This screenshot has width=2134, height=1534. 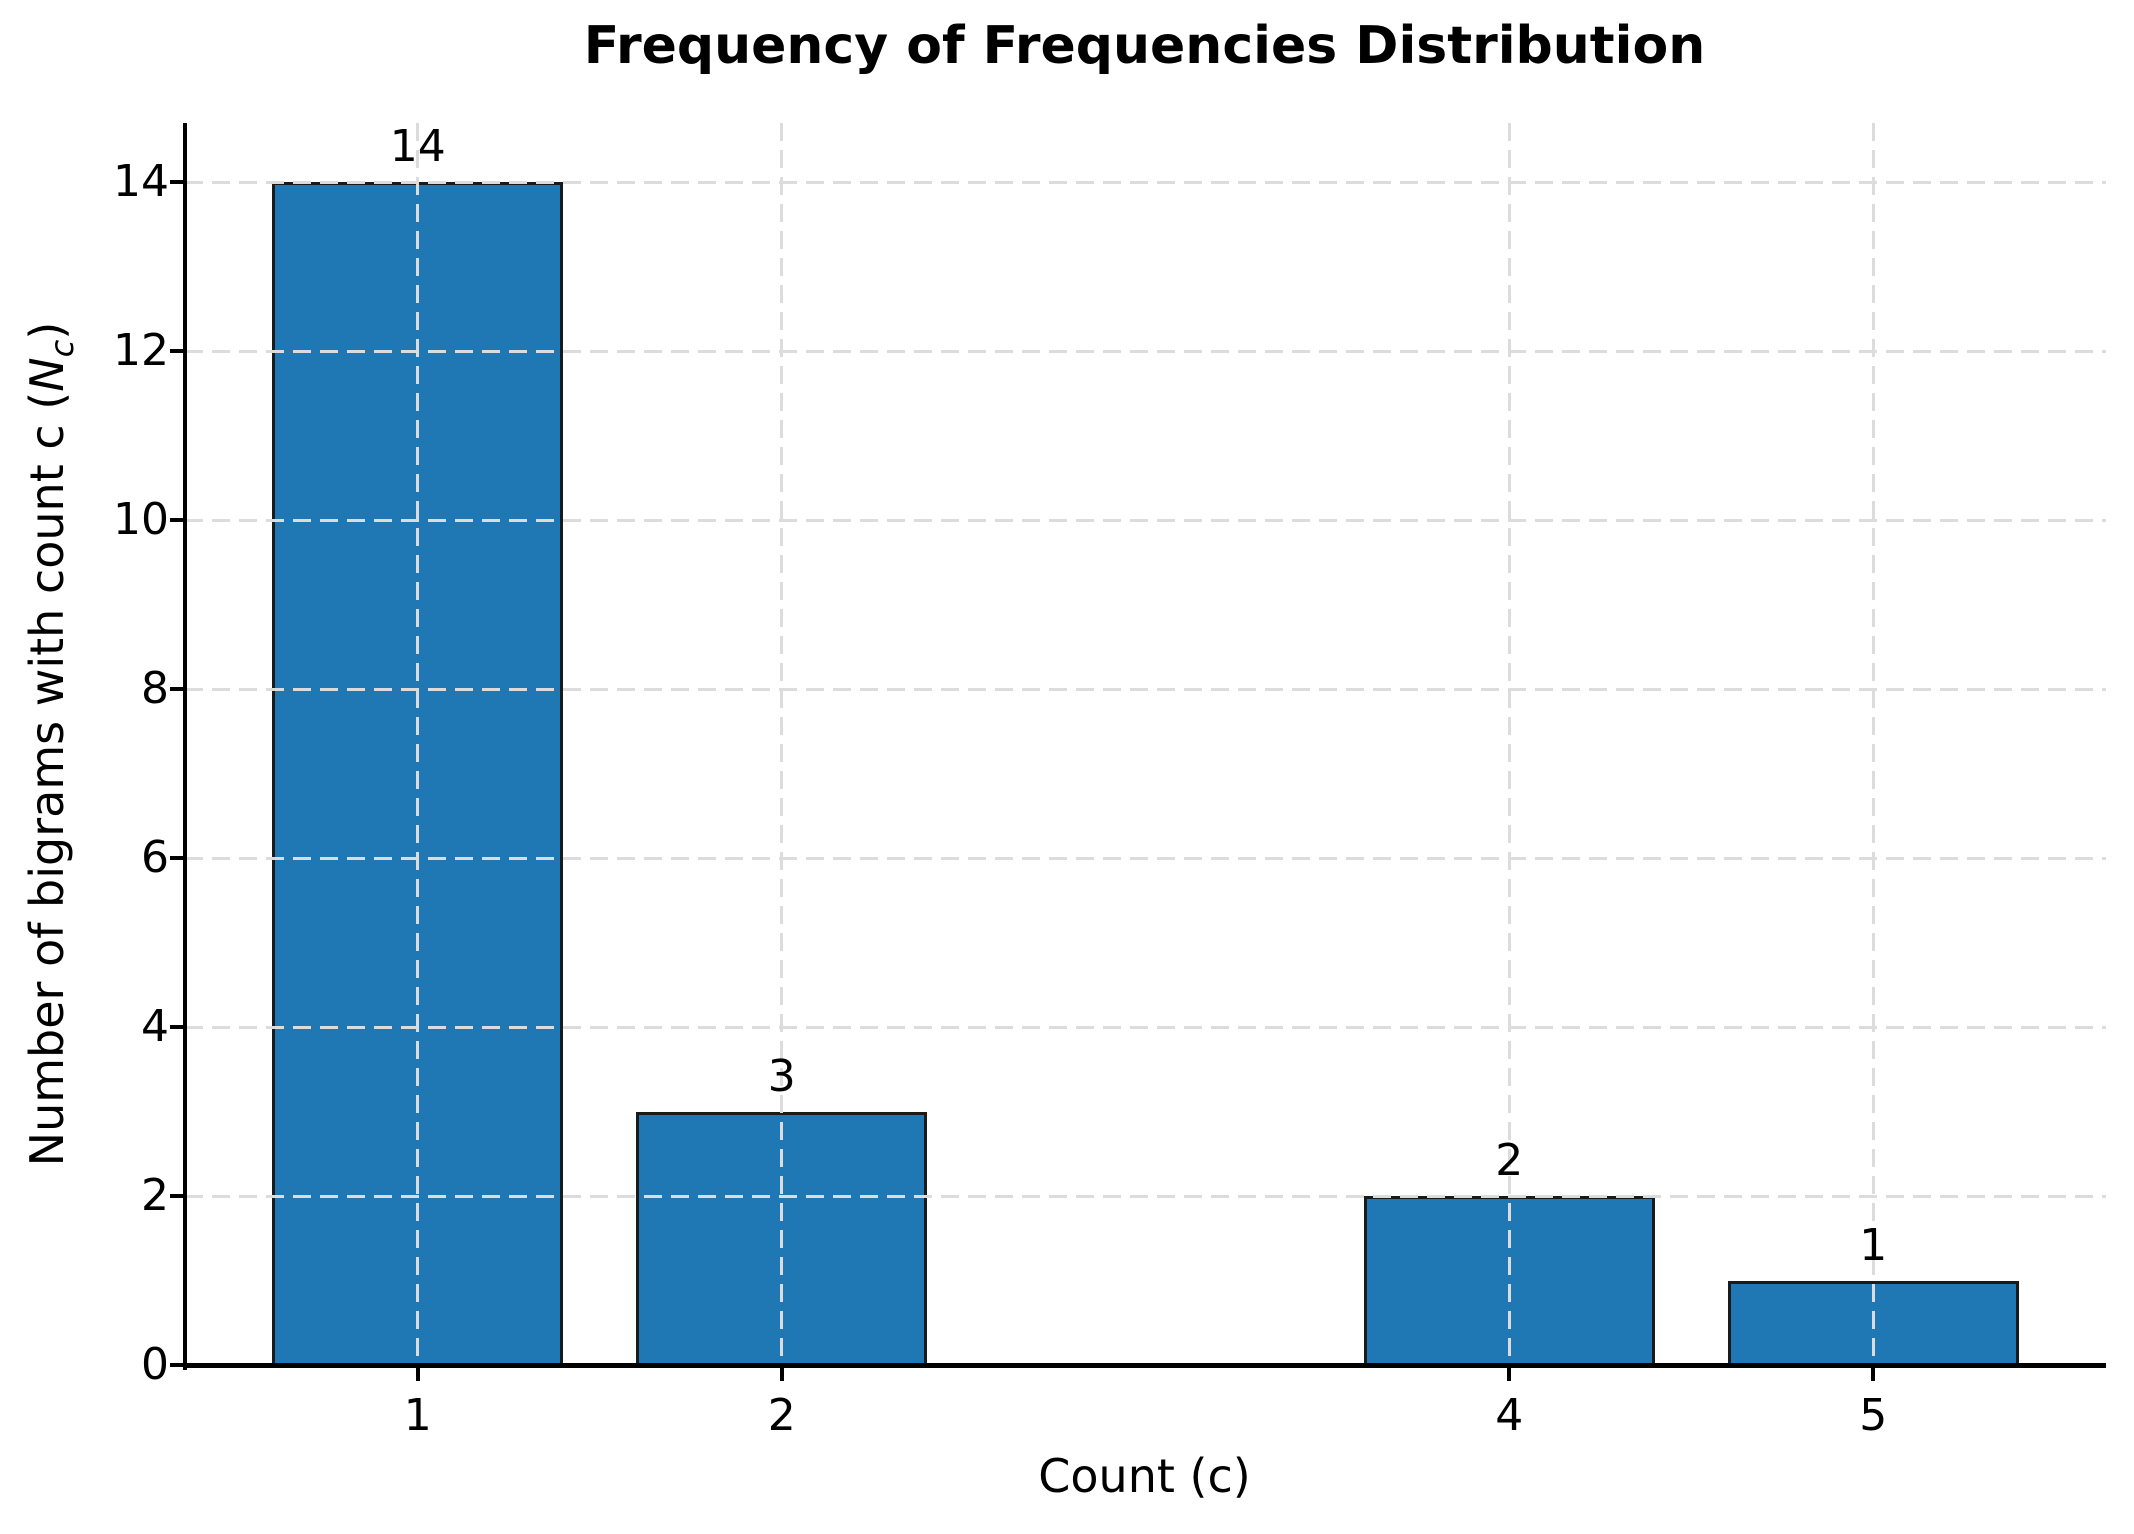 I want to click on x-tick-label-2: 2, so click(x=781, y=1415).